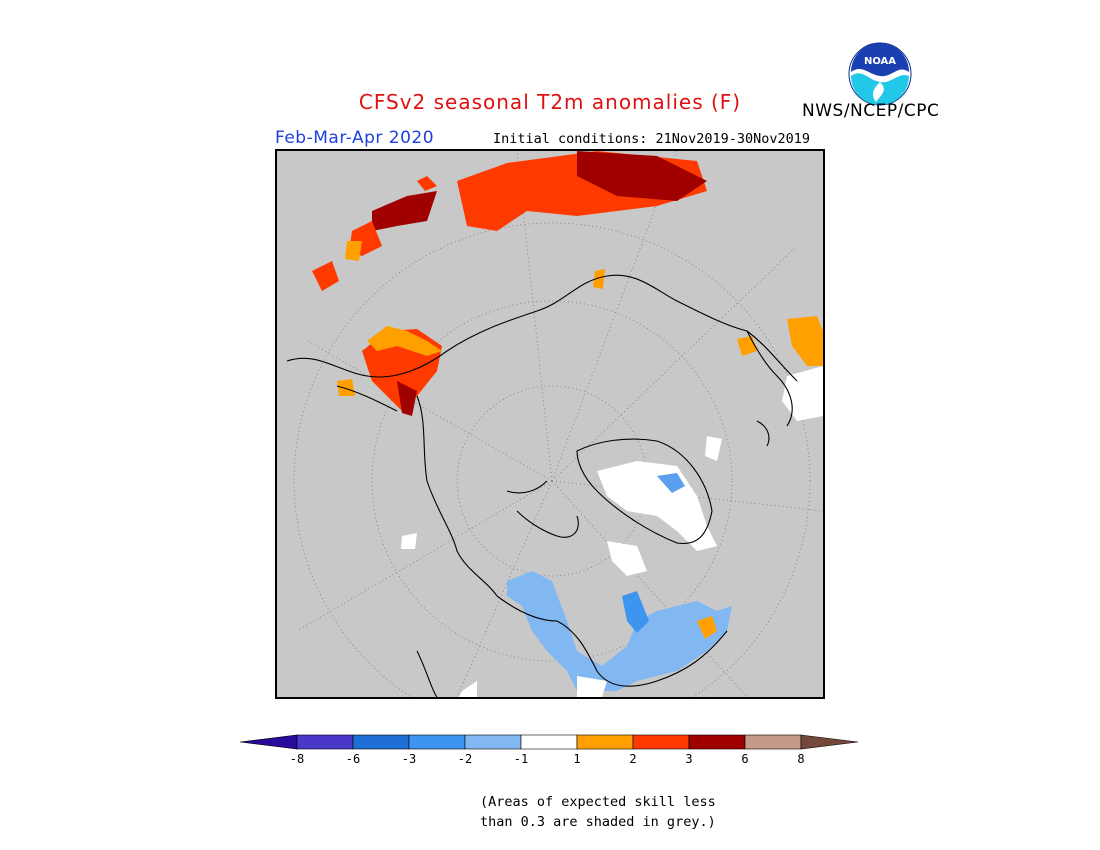  Describe the element at coordinates (800, 759) in the screenshot. I see `legend-tick-label: 8` at that location.